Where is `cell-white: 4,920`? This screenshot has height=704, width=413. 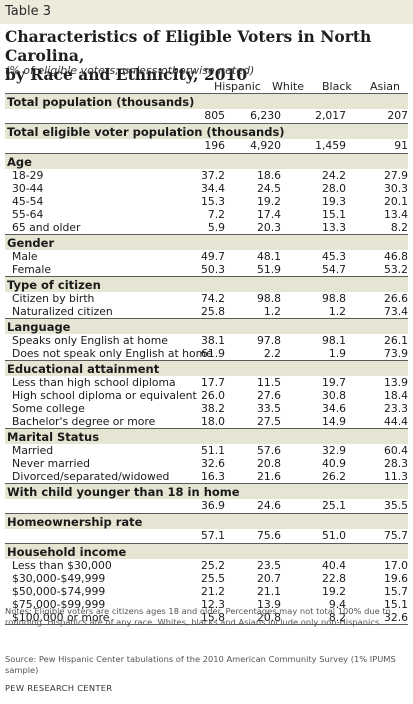
cell-white: 4,920 is located at coordinates (265, 145).